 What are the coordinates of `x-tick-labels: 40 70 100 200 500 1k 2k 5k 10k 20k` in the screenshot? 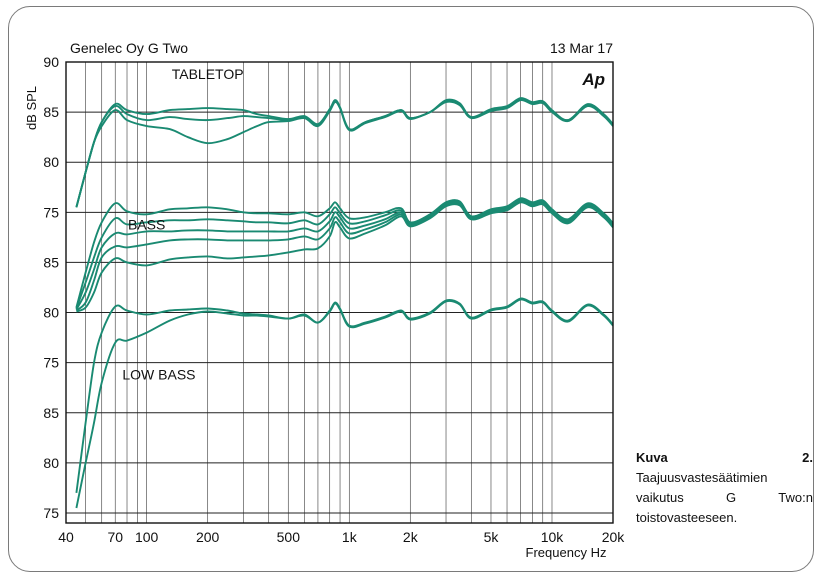 It's located at (341, 537).